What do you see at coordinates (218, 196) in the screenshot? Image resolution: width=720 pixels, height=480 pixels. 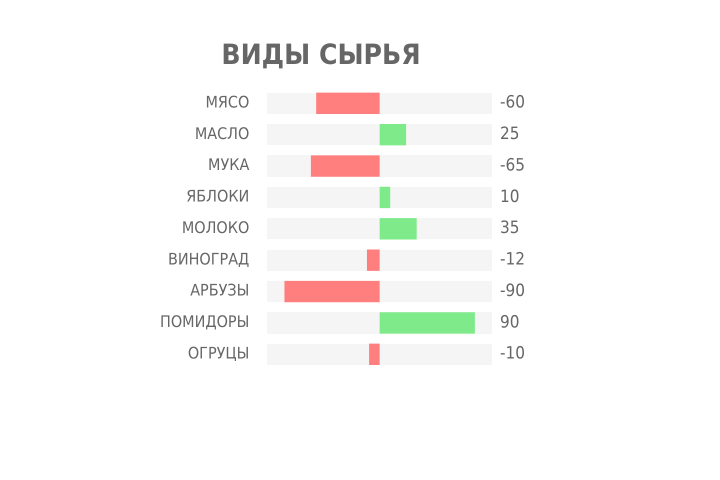 I see `y-tick-label: ЯБЛОКИ` at bounding box center [218, 196].